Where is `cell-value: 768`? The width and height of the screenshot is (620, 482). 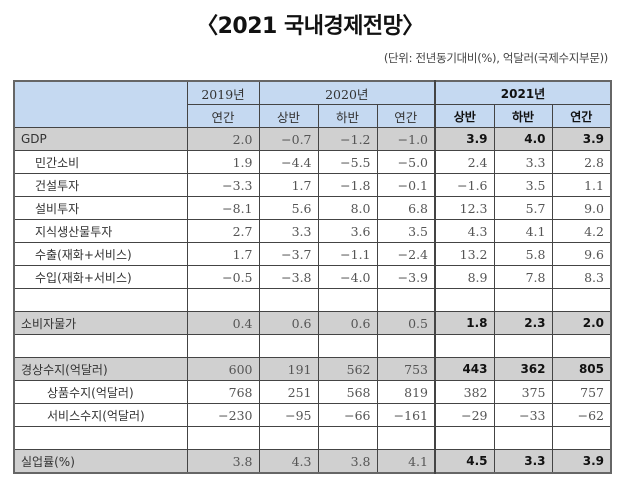
cell-value: 768 is located at coordinates (223, 392).